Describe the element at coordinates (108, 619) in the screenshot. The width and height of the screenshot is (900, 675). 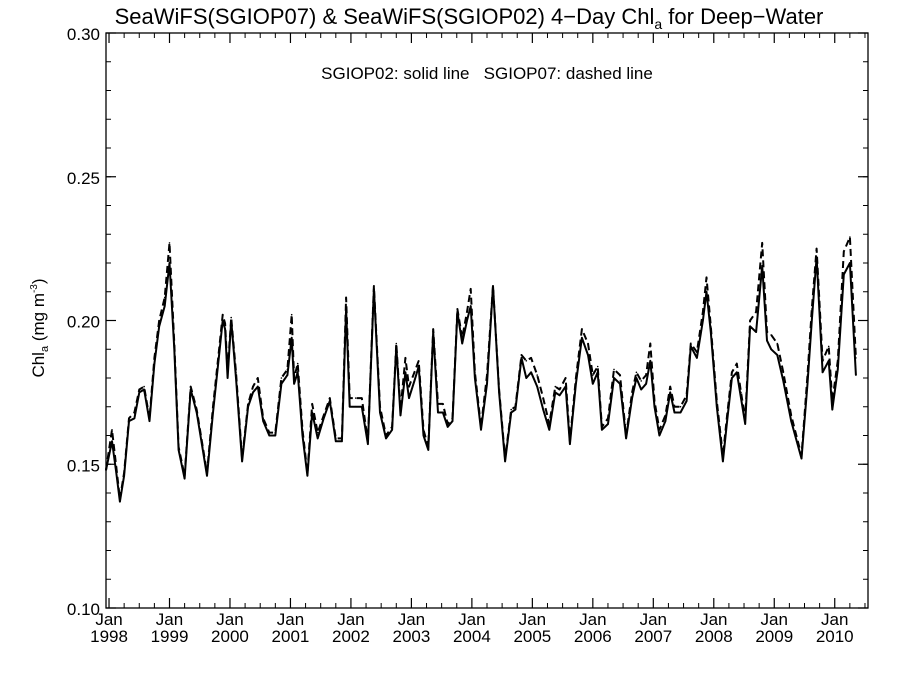
I see `x-tick-month-0: Jan` at that location.